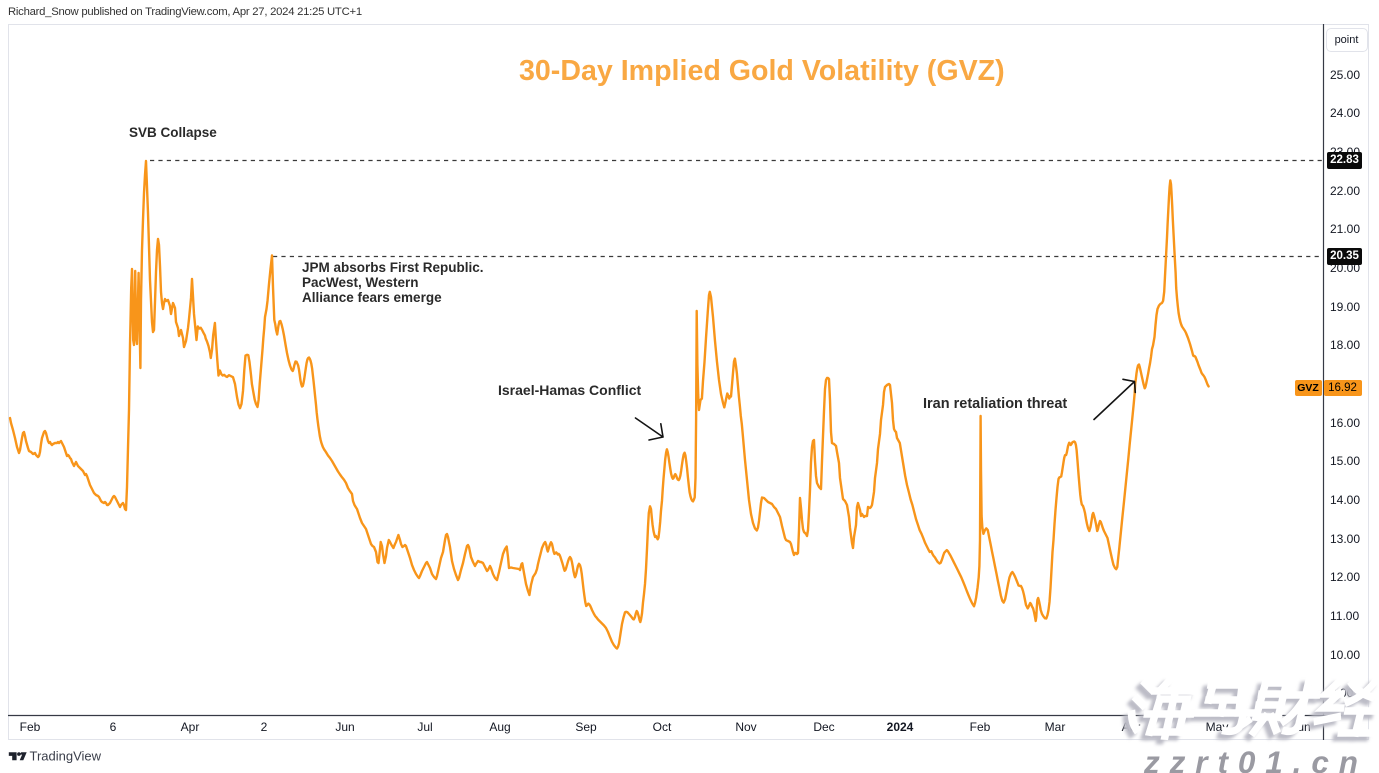  What do you see at coordinates (66, 757) in the screenshot?
I see `svg-text: TradingView` at bounding box center [66, 757].